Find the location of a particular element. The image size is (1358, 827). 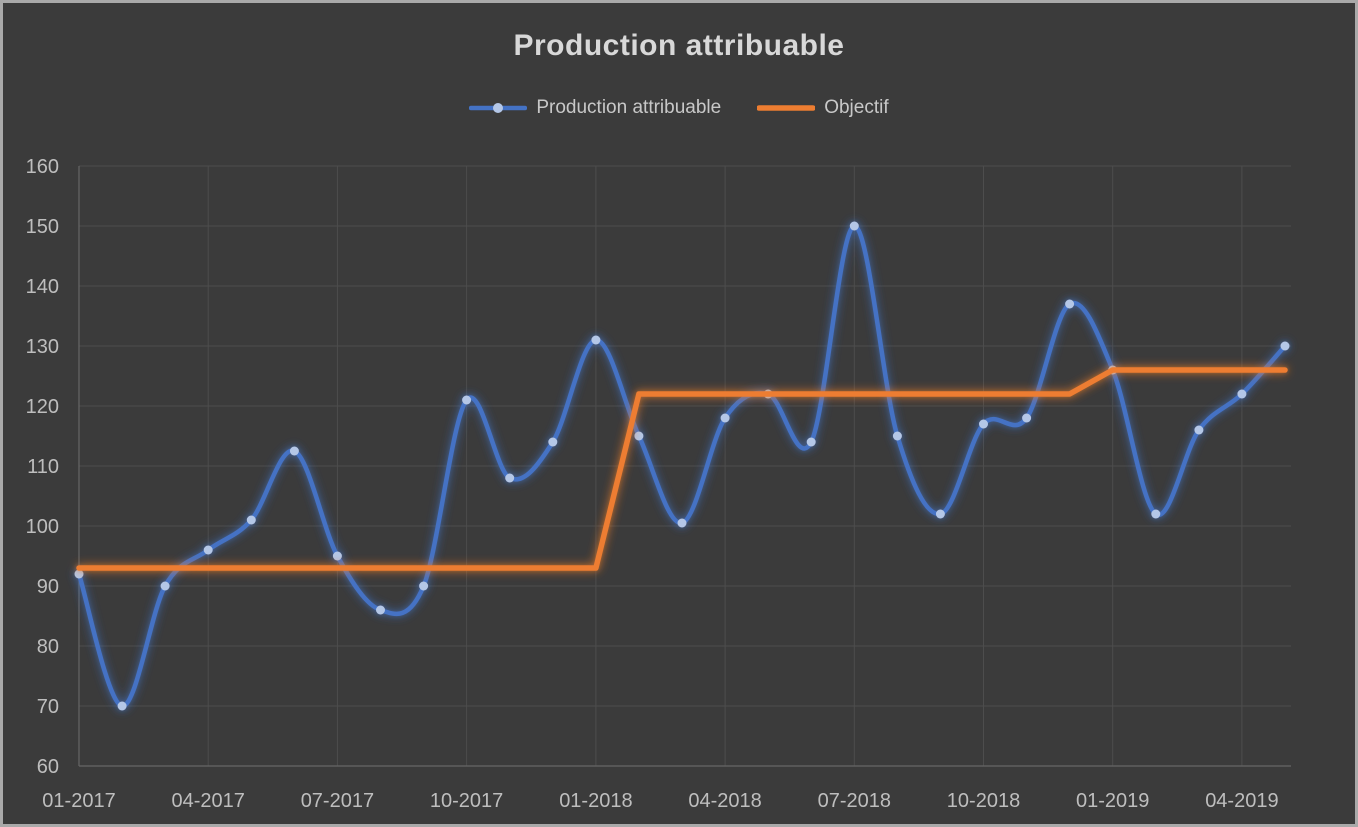

y-axis-tick-label: 90 is located at coordinates (48, 587).